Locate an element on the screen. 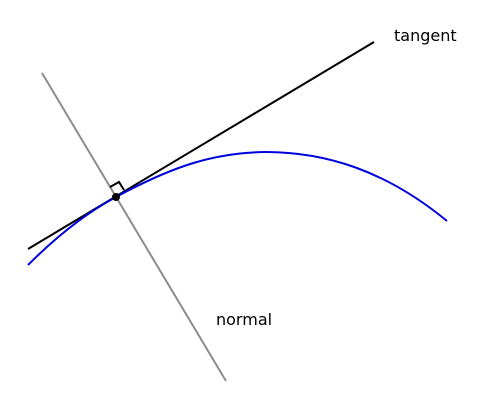 The image size is (483, 406). normal-label: normal is located at coordinates (244, 319).